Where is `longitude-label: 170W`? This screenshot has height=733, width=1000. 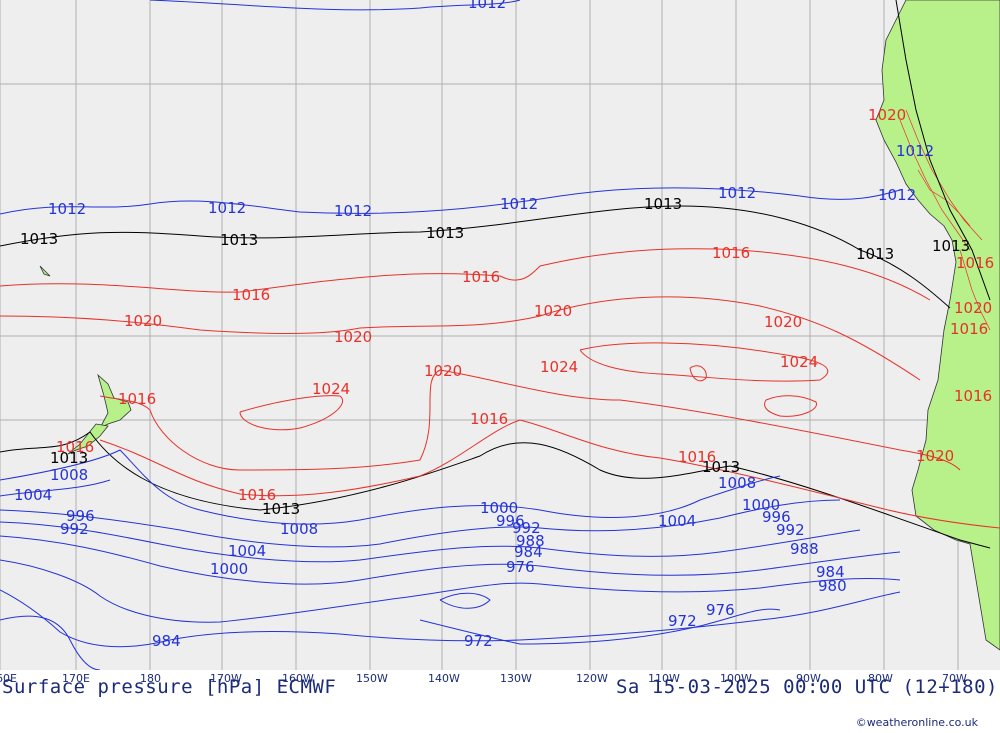
longitude-label: 170W is located at coordinates (226, 678).